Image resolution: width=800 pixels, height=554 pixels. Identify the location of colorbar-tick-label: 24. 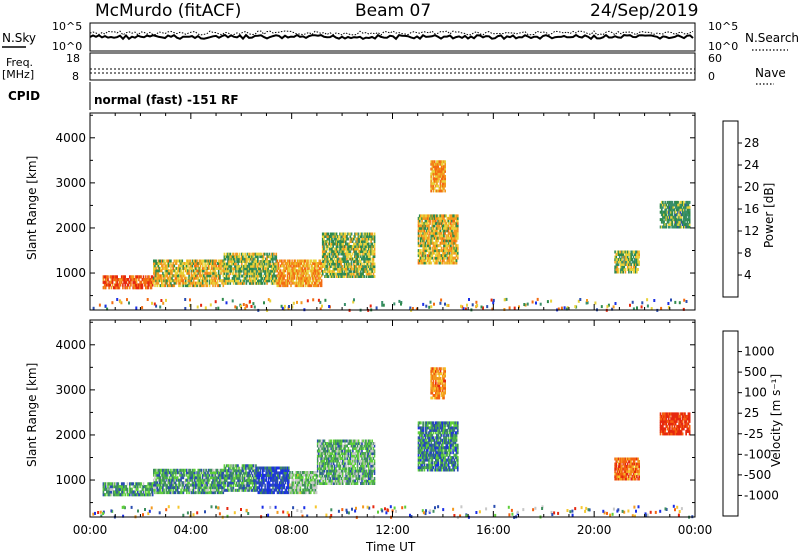
(751, 165).